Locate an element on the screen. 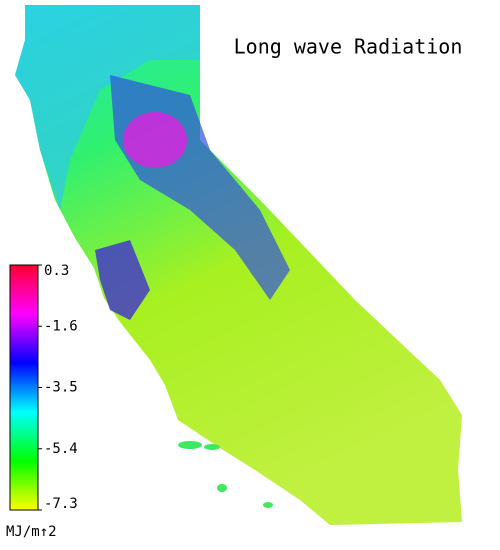 The height and width of the screenshot is (550, 500). map-title: Long wave Radiation is located at coordinates (348, 47).